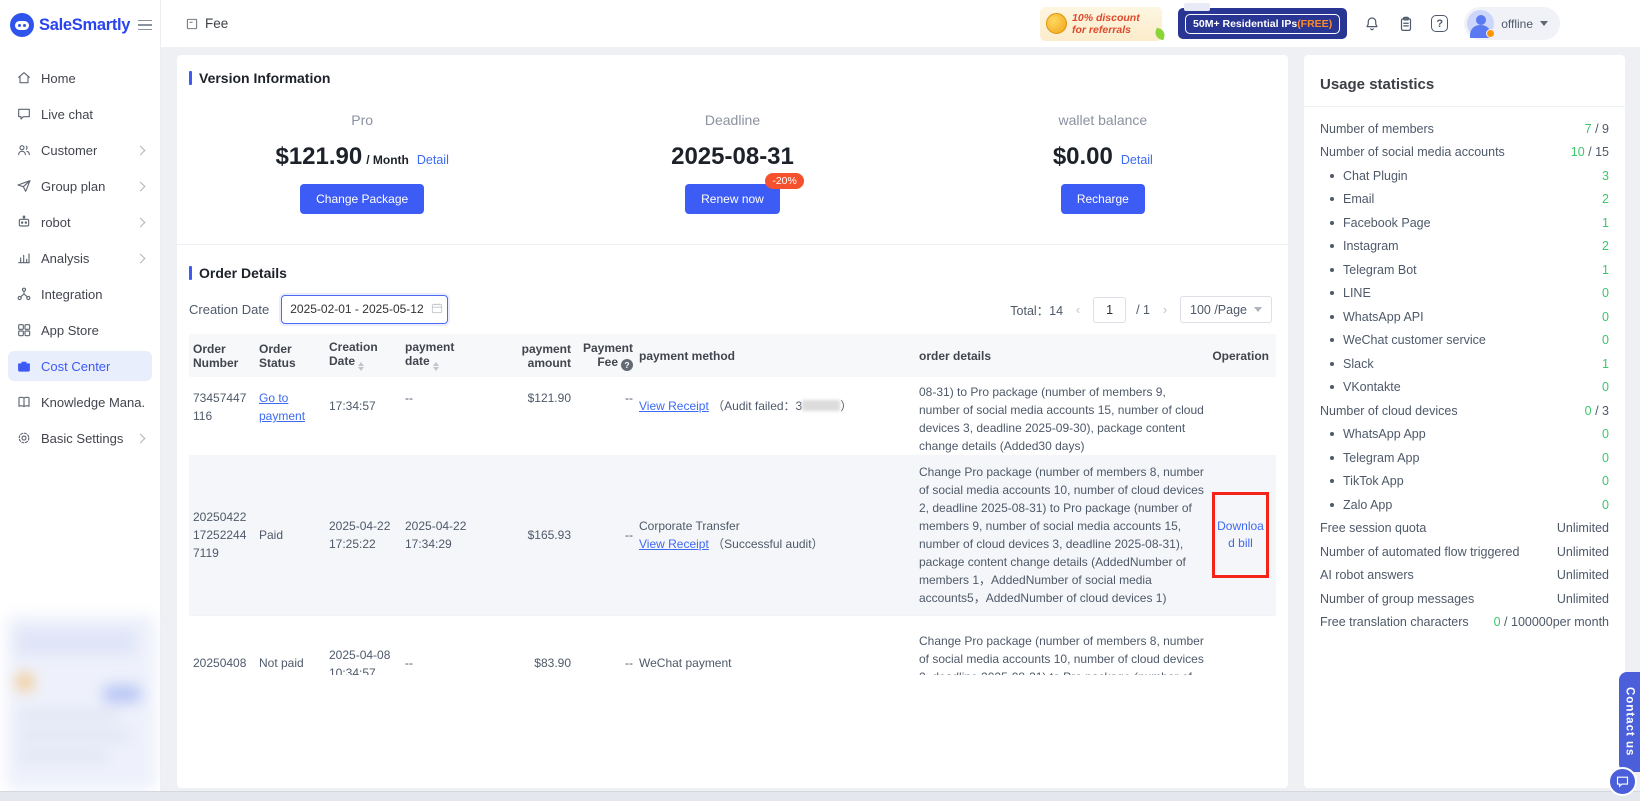 The image size is (1640, 801). What do you see at coordinates (24, 150) in the screenshot?
I see `users-icon` at bounding box center [24, 150].